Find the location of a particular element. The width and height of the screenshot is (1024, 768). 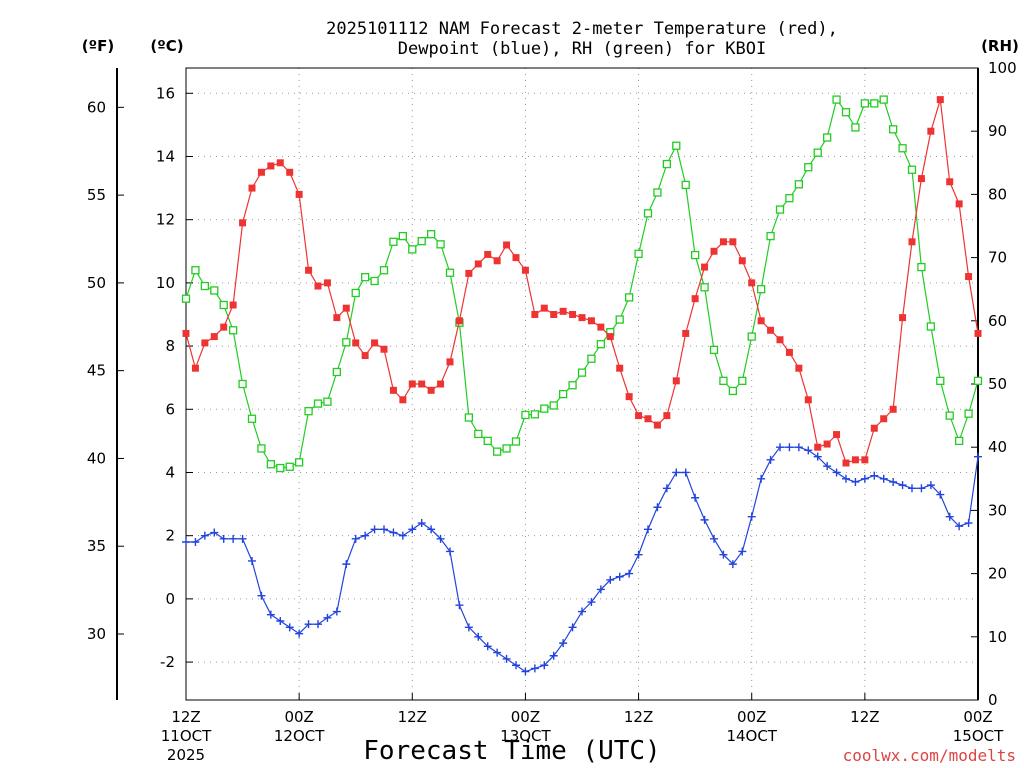

rh-tick-label: 80 is located at coordinates (997, 194).